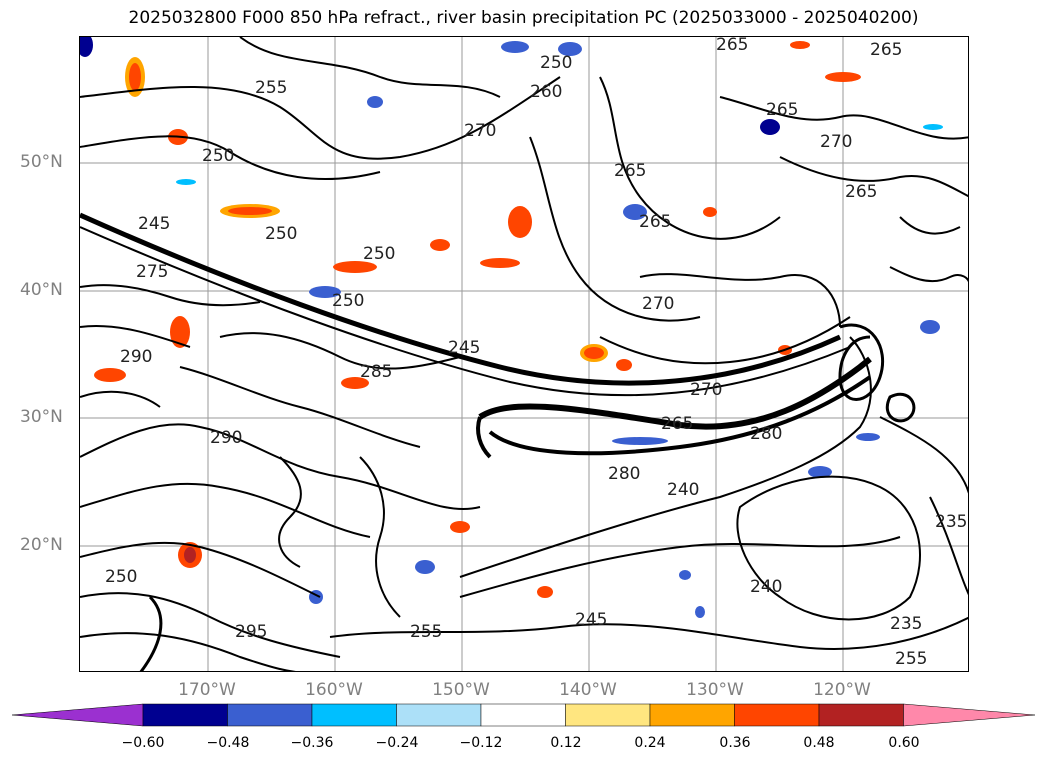 This screenshot has height=765, width=1047. Describe the element at coordinates (41, 545) in the screenshot. I see `lat-label-20n: 20°N` at that location.